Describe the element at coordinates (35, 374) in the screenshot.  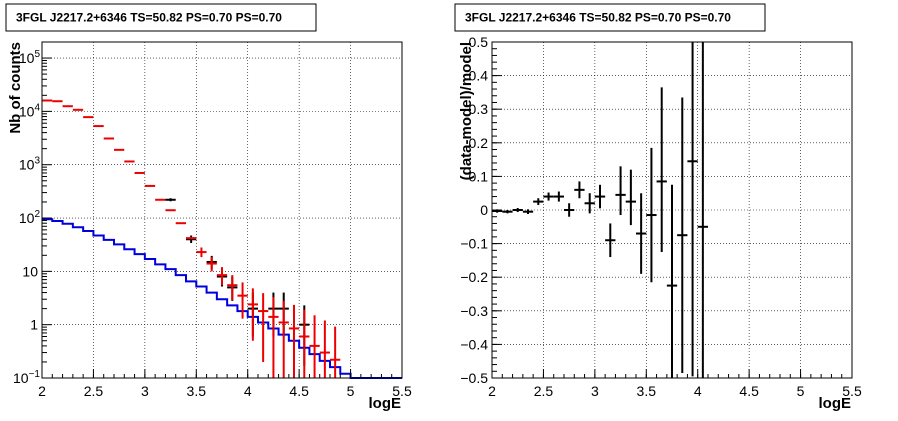
I see `y-tick-exponent: −1` at that location.